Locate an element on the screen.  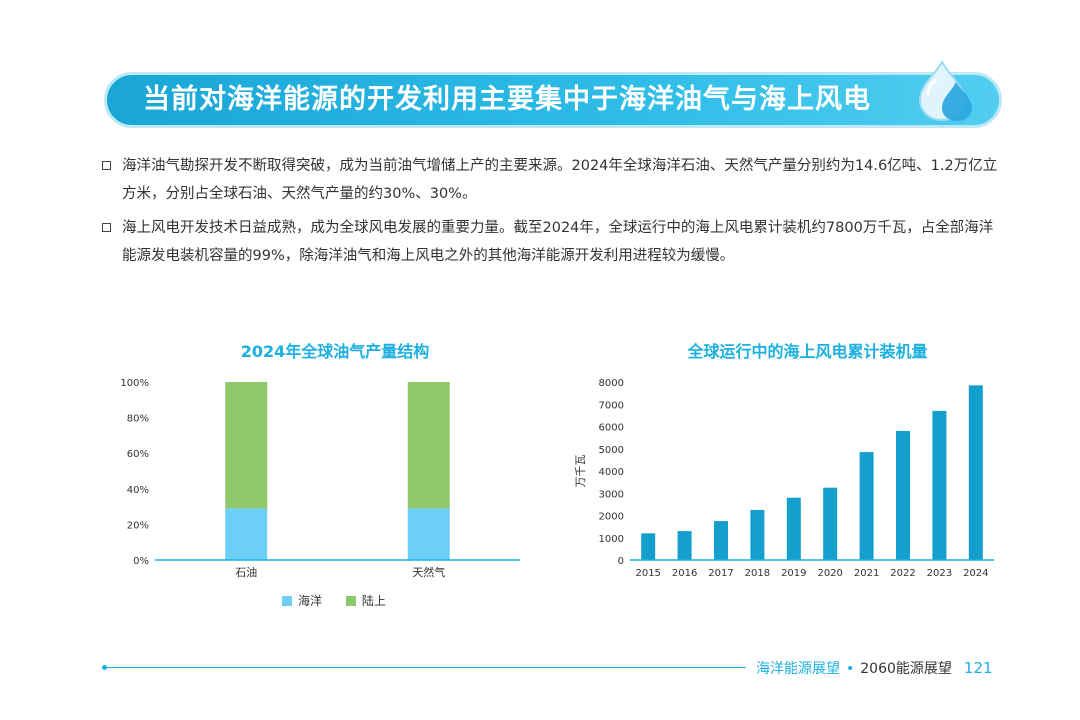
y-tick-label: 6000 is located at coordinates (611, 428).